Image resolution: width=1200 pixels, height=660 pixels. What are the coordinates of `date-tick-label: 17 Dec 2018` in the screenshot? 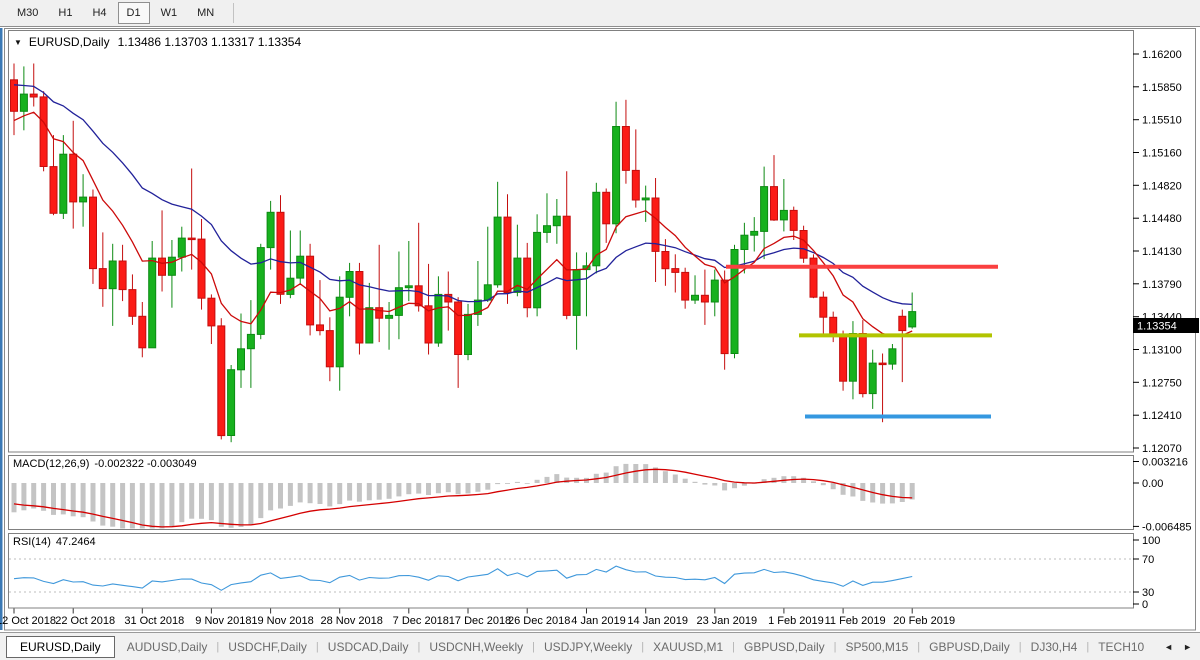 It's located at (480, 621).